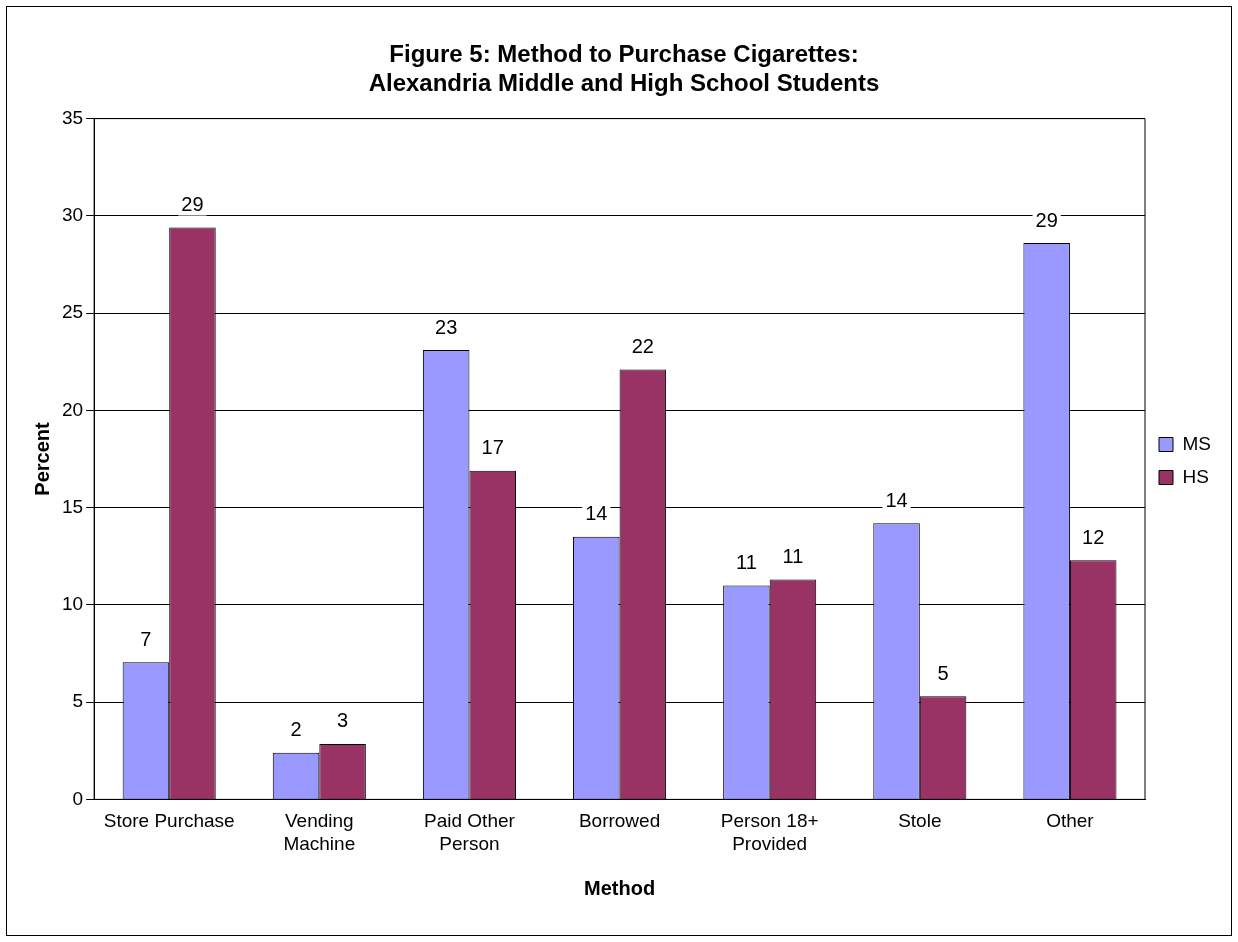  I want to click on y-axis-title: Percent, so click(41, 458).